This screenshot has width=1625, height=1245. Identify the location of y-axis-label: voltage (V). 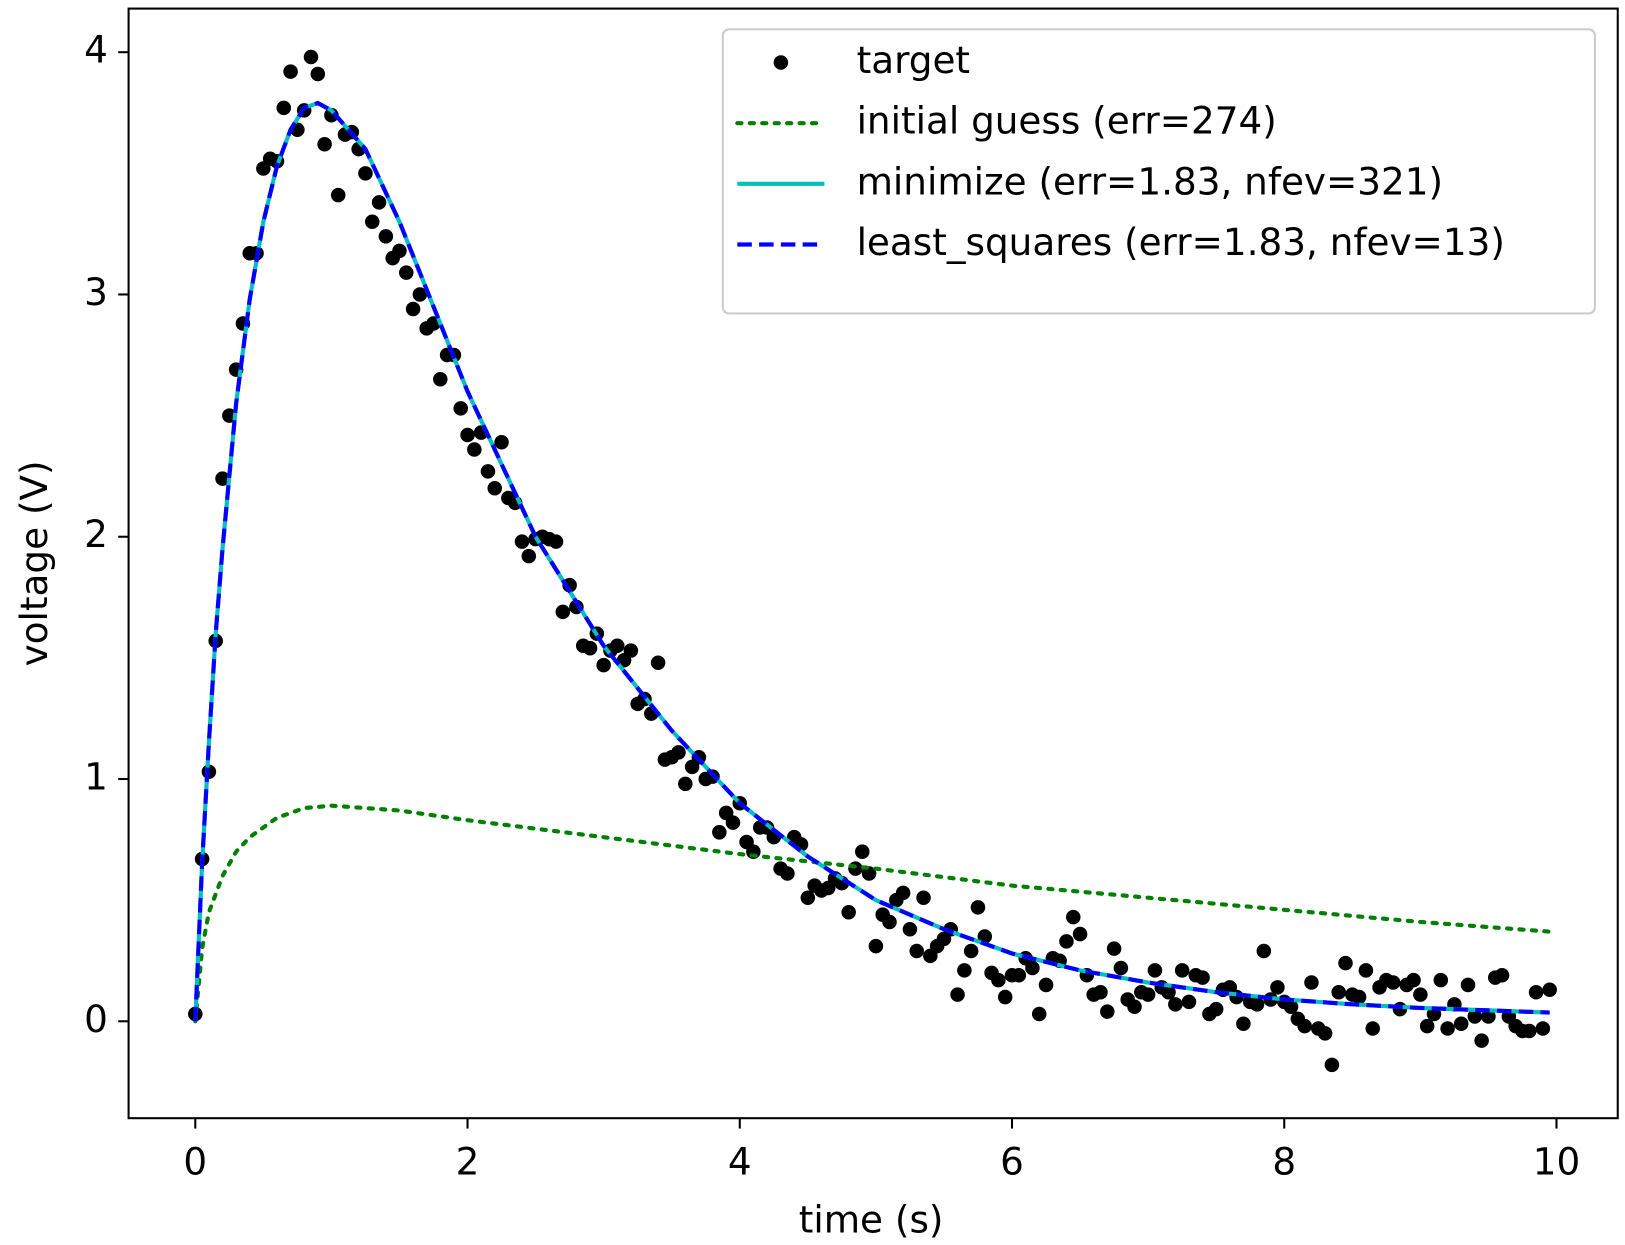
(34, 563).